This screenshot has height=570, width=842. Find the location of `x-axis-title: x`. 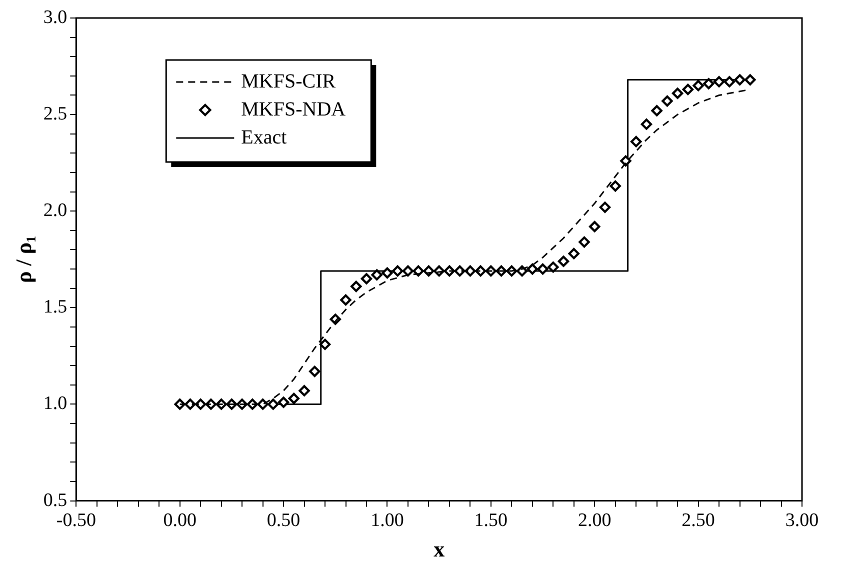

x-axis-title: x is located at coordinates (439, 549).